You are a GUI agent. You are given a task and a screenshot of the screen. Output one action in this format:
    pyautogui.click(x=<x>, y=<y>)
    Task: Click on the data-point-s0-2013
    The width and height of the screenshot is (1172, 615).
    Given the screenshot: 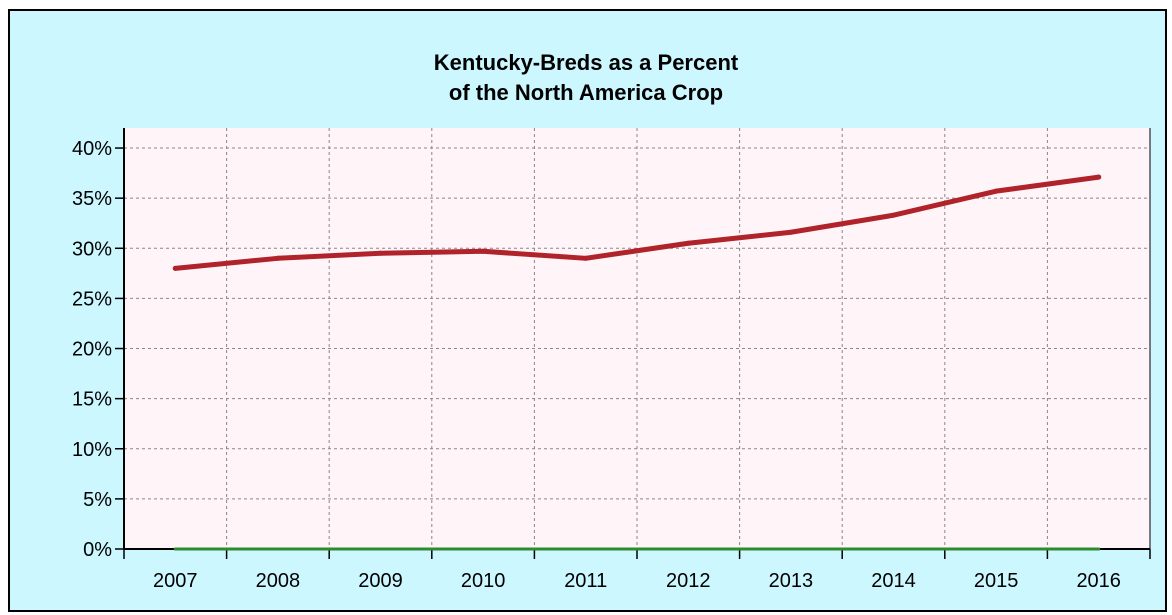 What is the action you would take?
    pyautogui.click(x=791, y=232)
    